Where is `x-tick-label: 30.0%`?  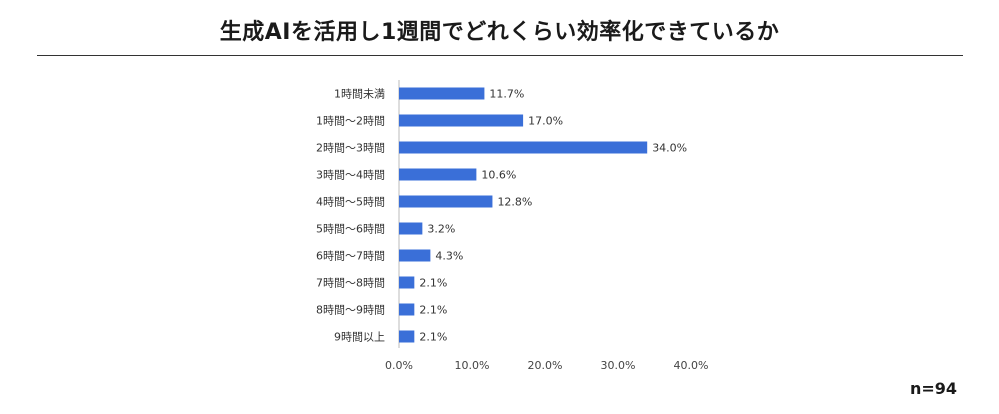 x-tick-label: 30.0% is located at coordinates (618, 365).